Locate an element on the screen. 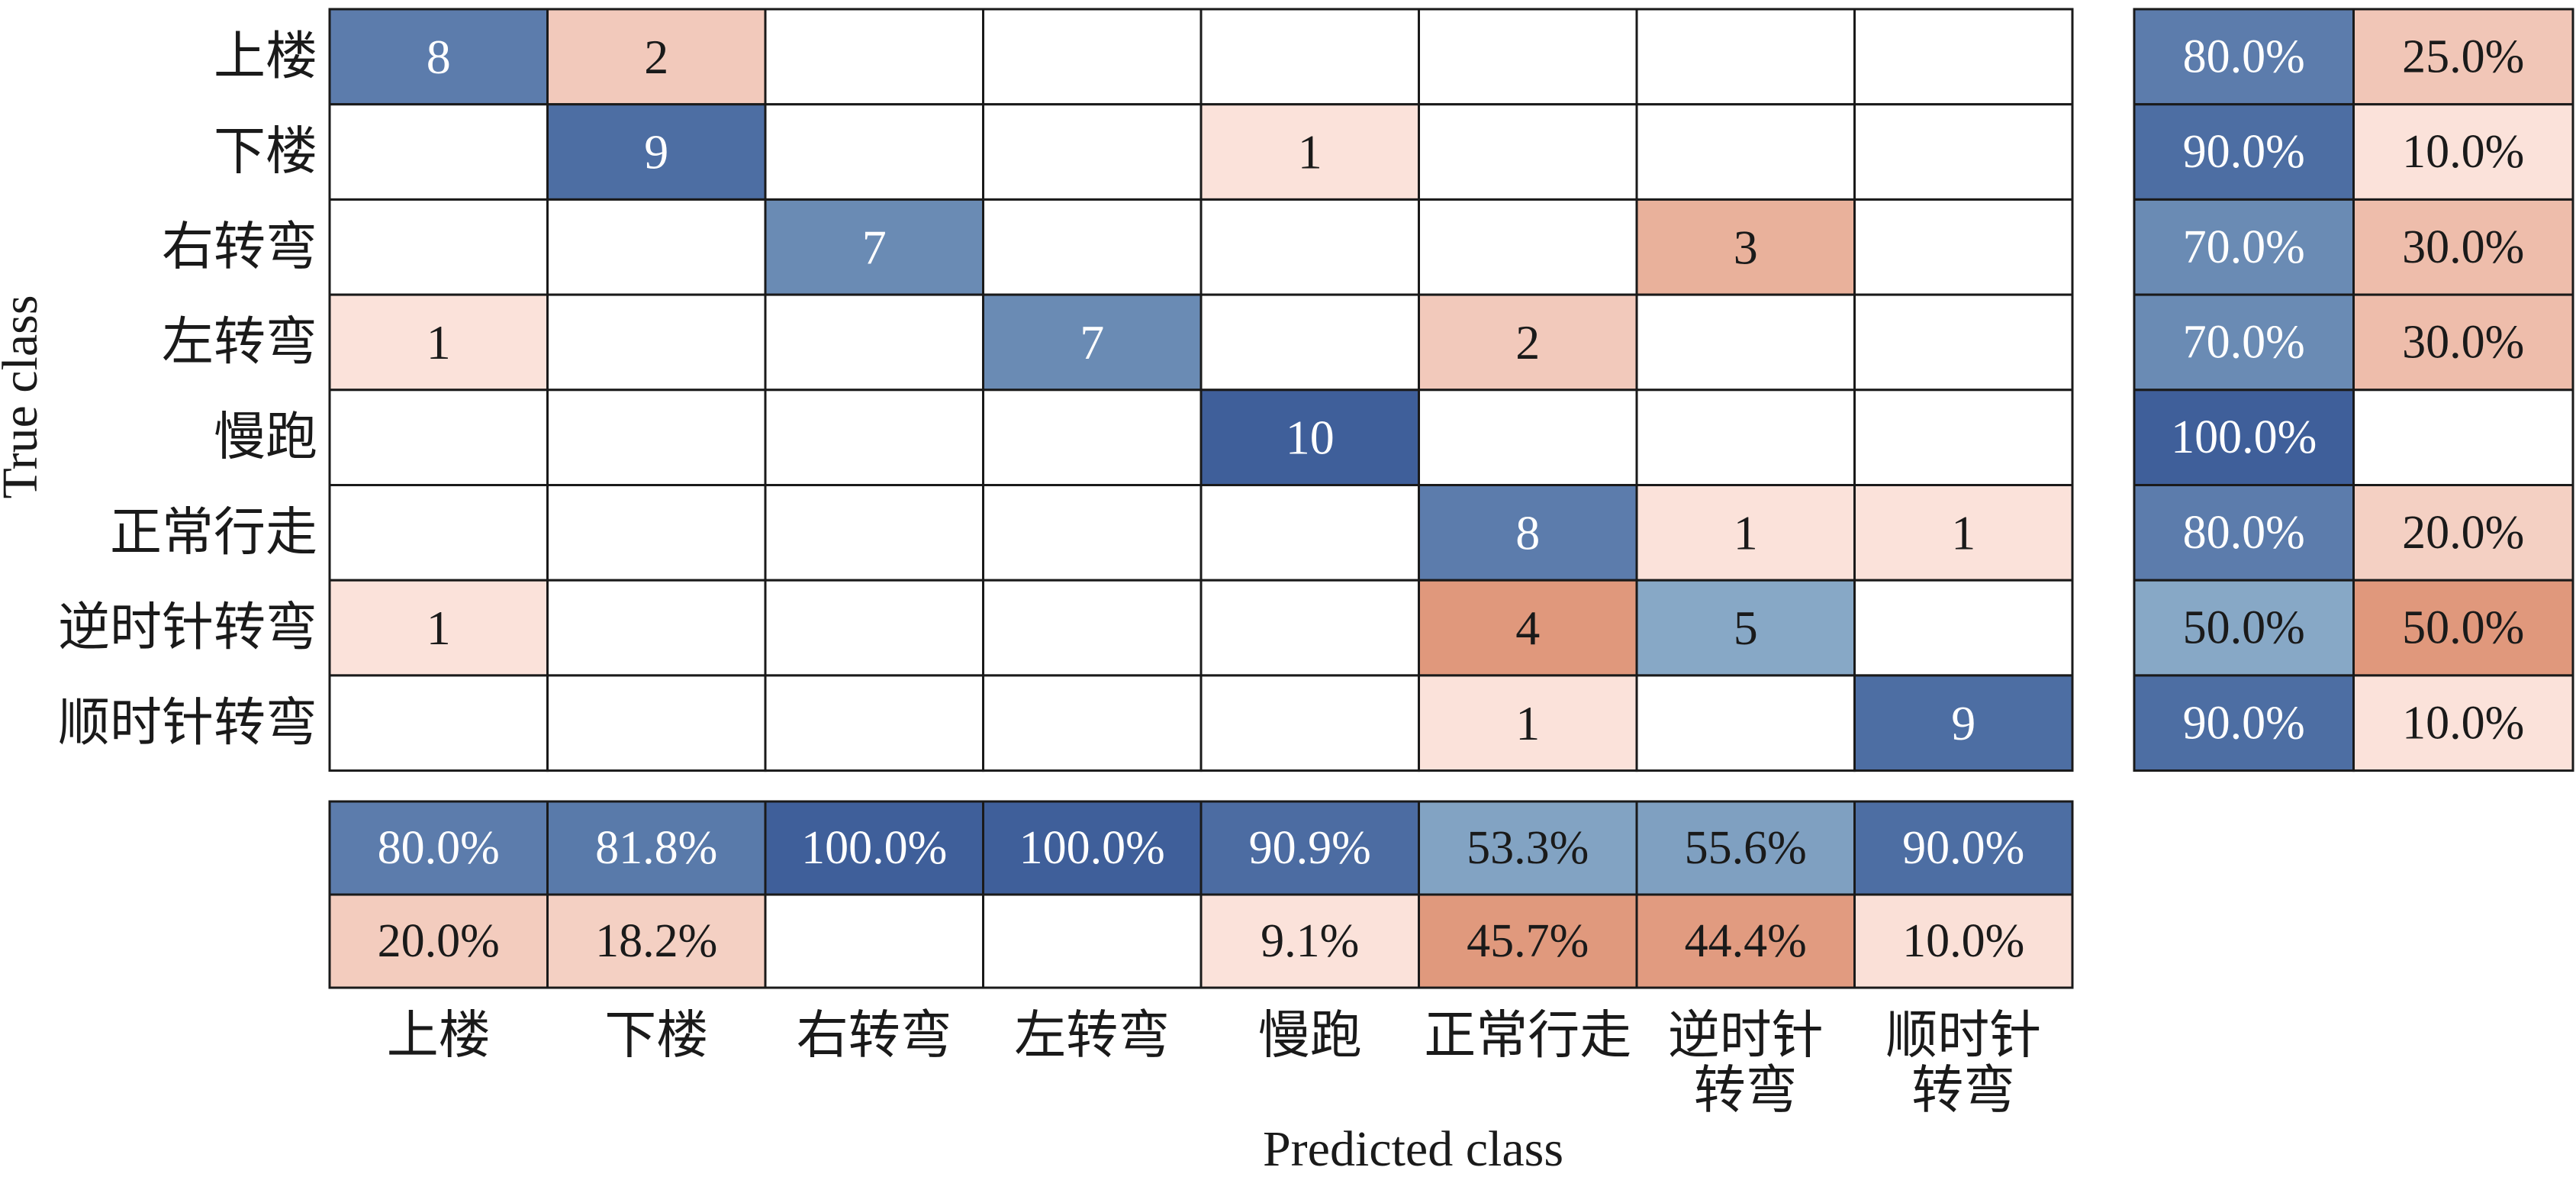 The width and height of the screenshot is (2576, 1177). column-summary-error-value: 9.1% is located at coordinates (1310, 941).